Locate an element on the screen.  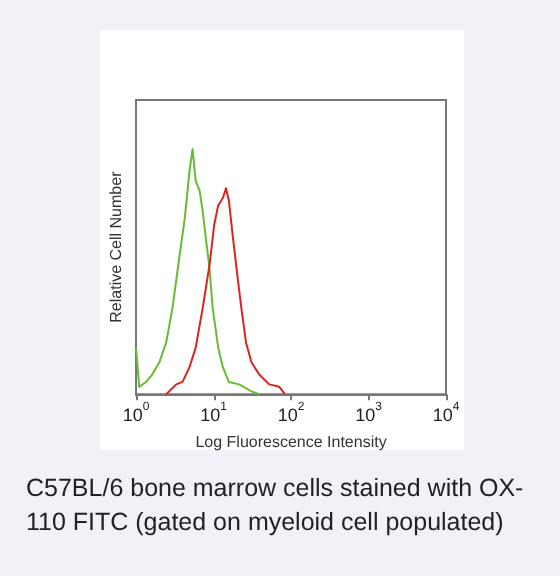
text: C57BL/6 bone marrow cells stained with OX-110 FITC (gated on myeloid cell populated) is located at coordinates (276, 506).